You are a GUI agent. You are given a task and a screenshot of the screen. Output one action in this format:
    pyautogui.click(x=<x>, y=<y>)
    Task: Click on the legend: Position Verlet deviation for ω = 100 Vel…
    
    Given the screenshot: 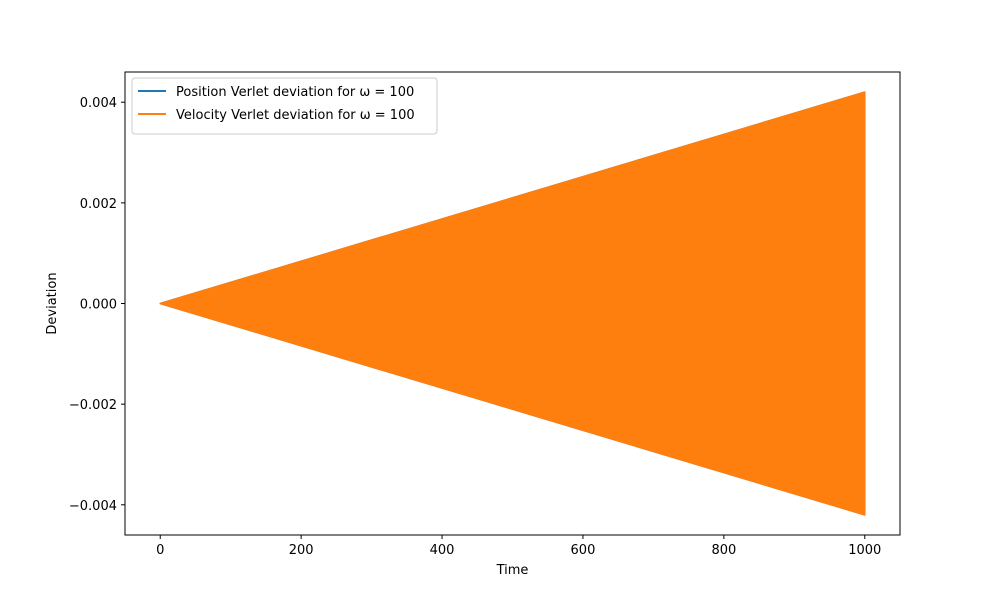 What is the action you would take?
    pyautogui.click(x=284, y=106)
    